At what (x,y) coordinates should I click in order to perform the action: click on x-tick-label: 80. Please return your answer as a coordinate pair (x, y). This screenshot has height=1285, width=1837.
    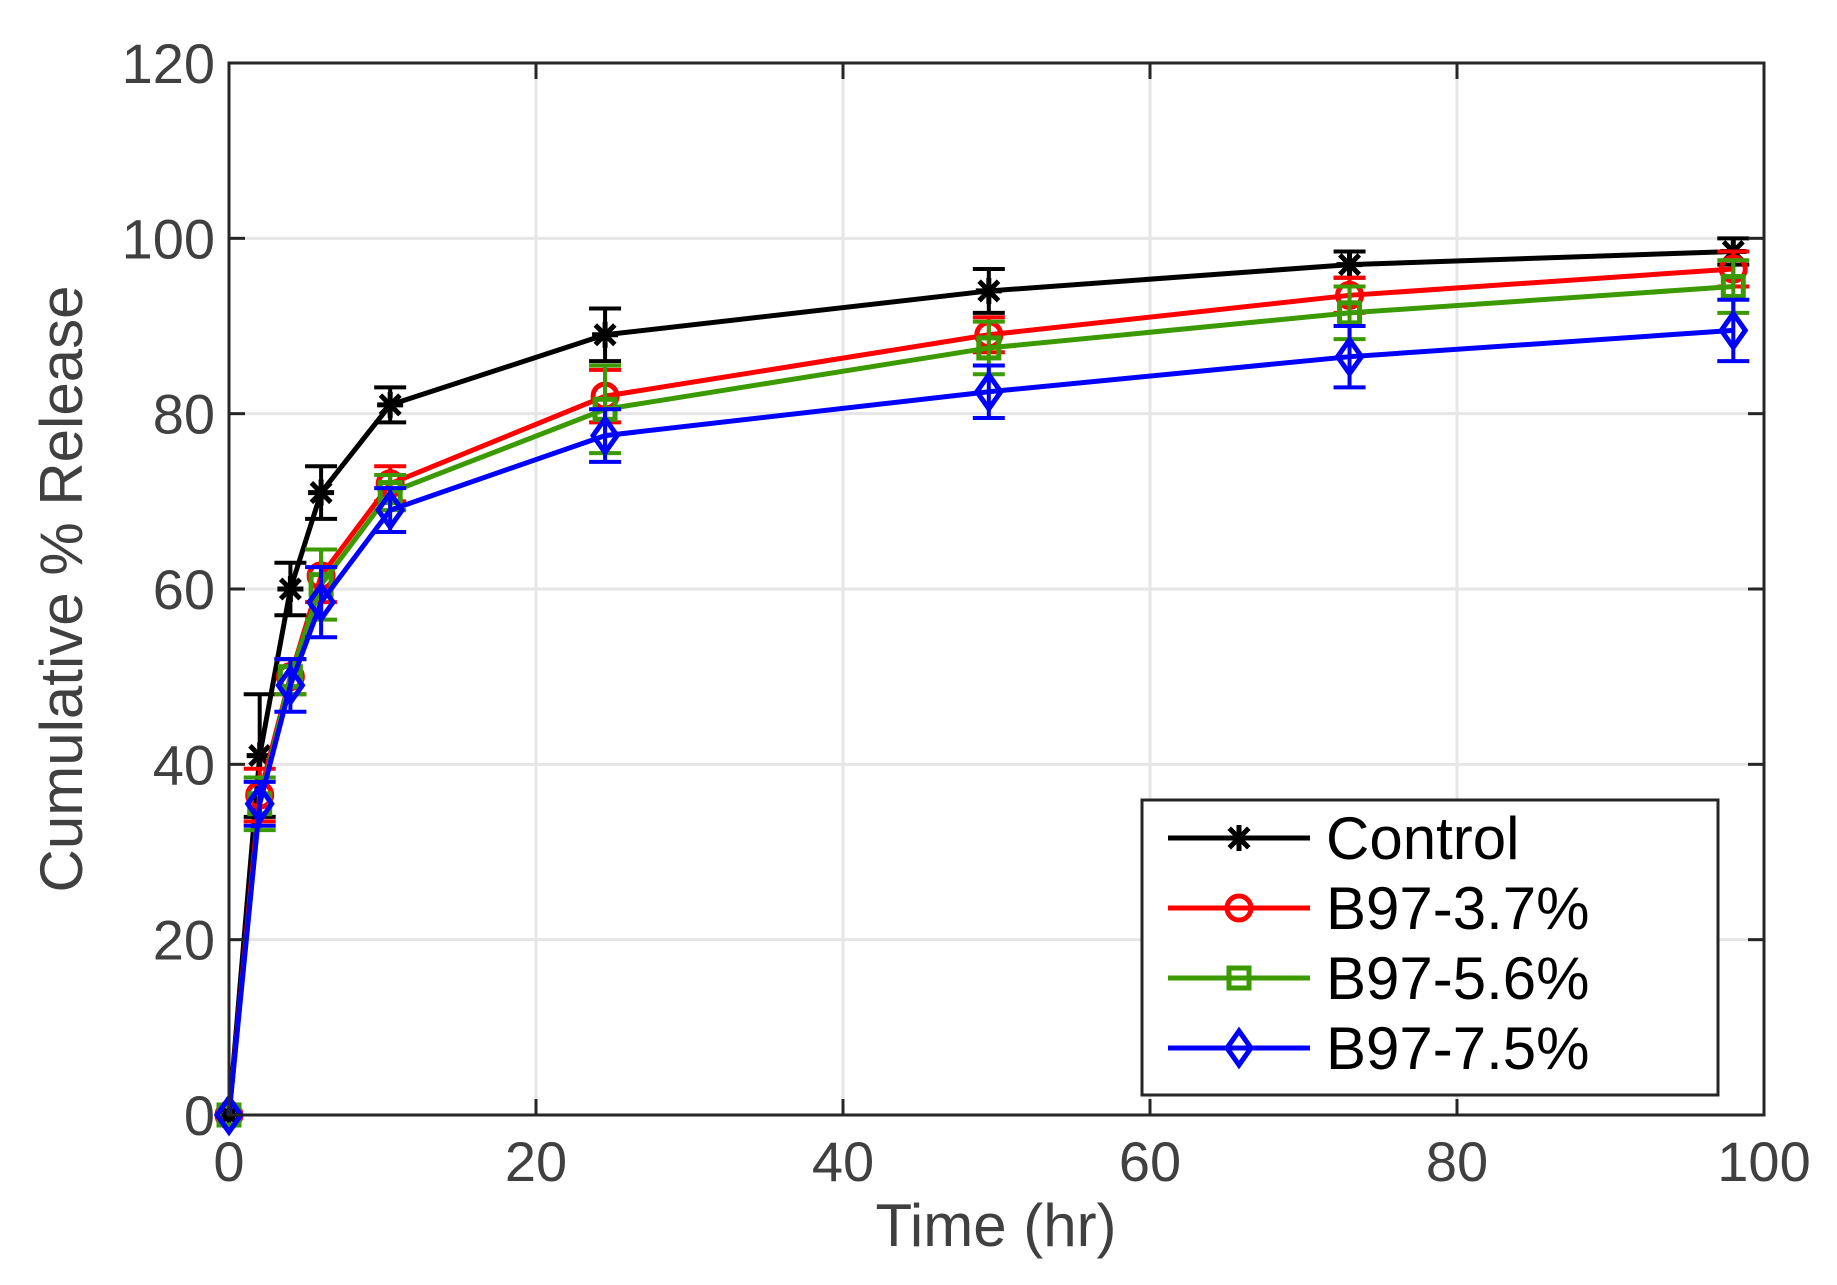
    Looking at the image, I should click on (1457, 1161).